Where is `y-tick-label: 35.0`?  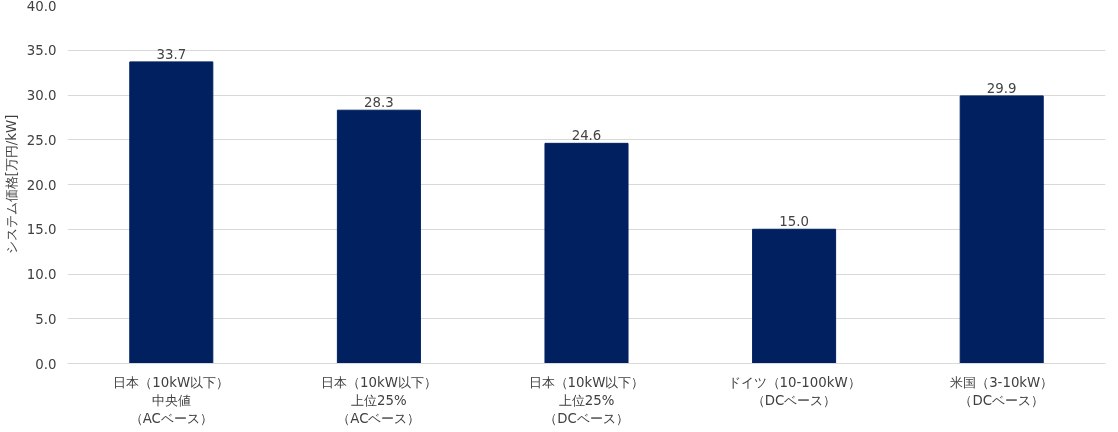
y-tick-label: 35.0 is located at coordinates (41, 51).